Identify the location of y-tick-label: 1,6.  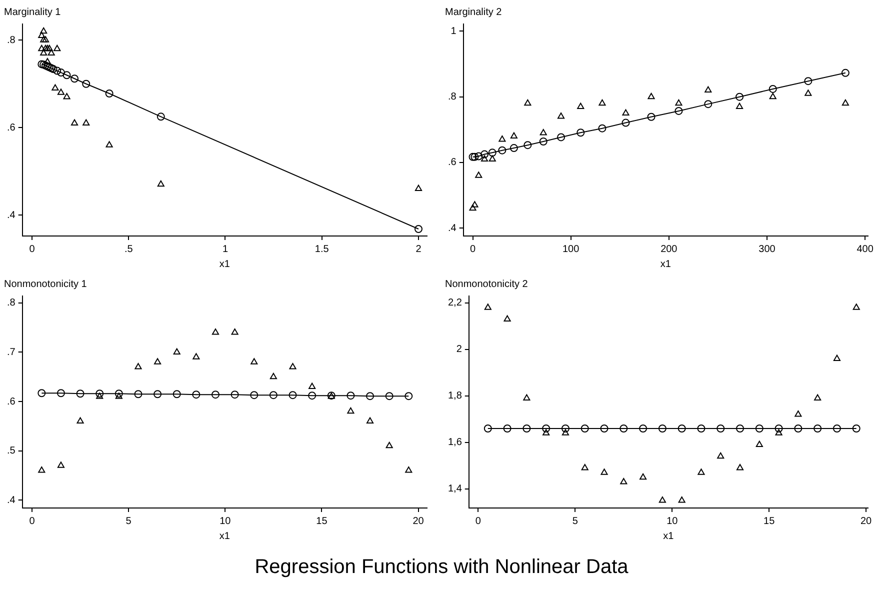
(455, 442).